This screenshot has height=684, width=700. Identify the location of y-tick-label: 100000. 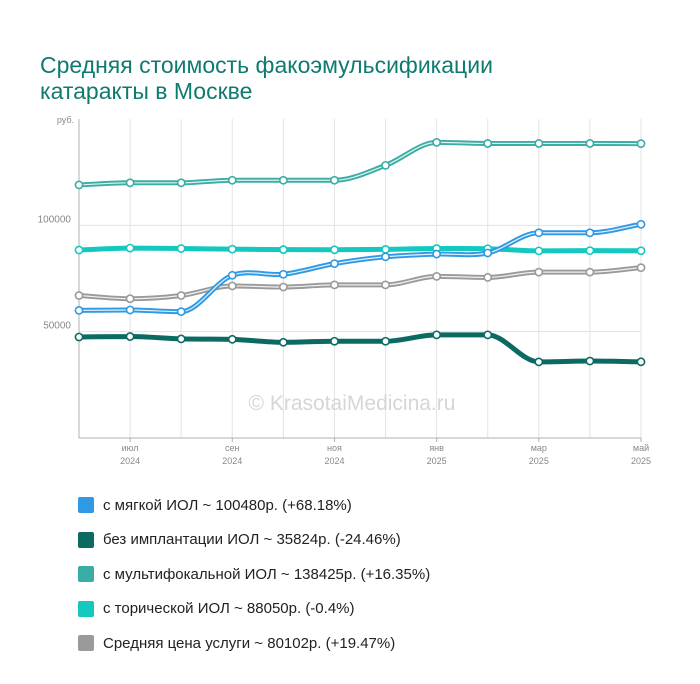
(55, 219).